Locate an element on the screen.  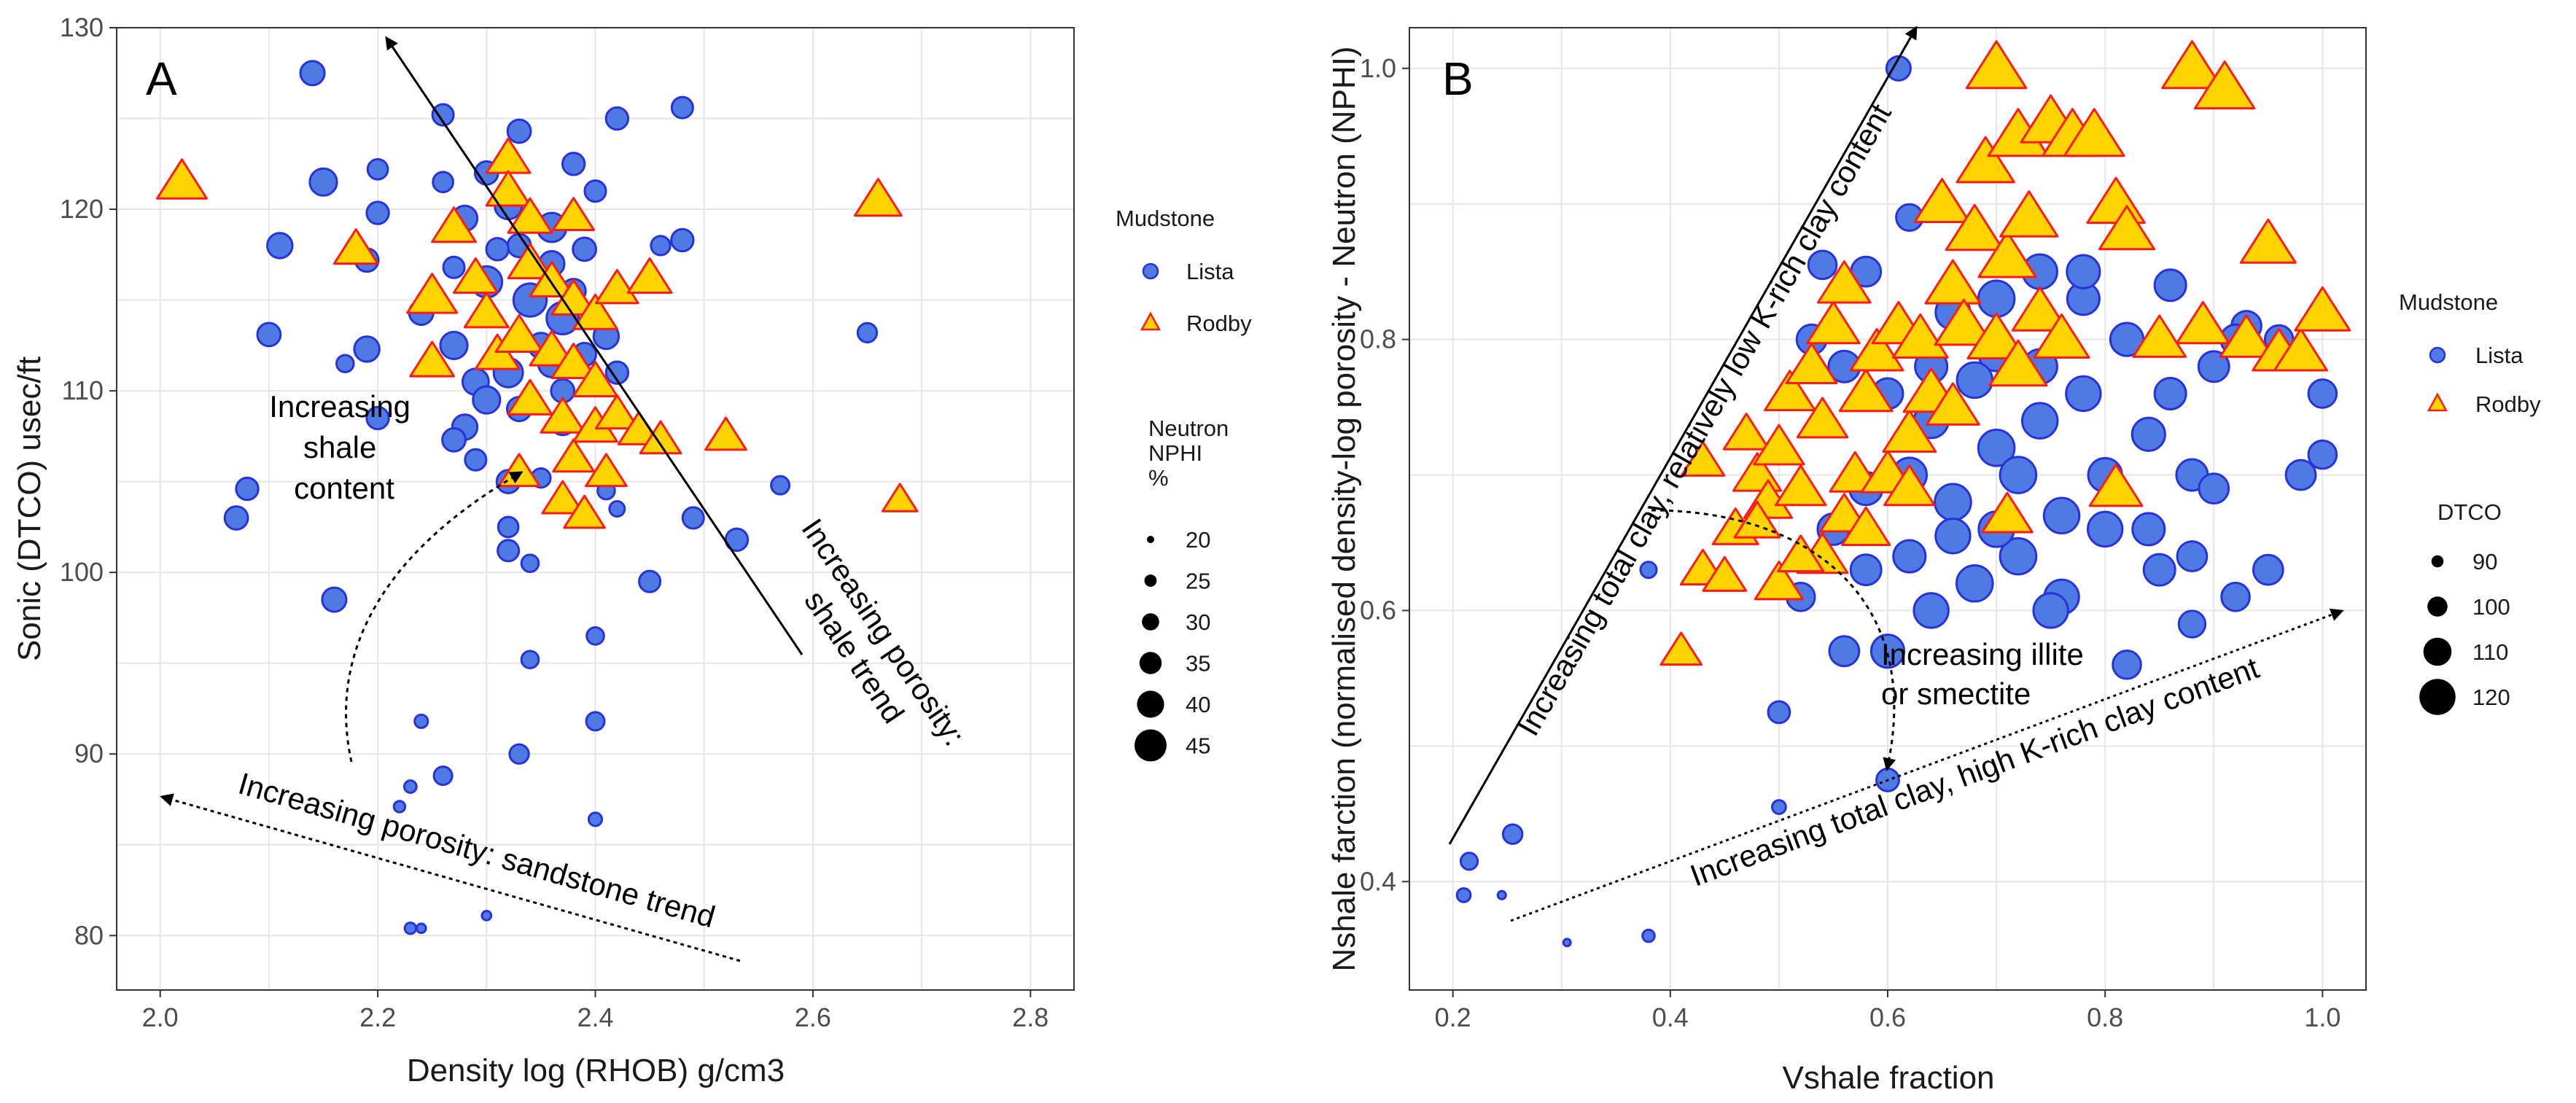
panel-a-color-legend-title: Mudstone is located at coordinates (1165, 218).